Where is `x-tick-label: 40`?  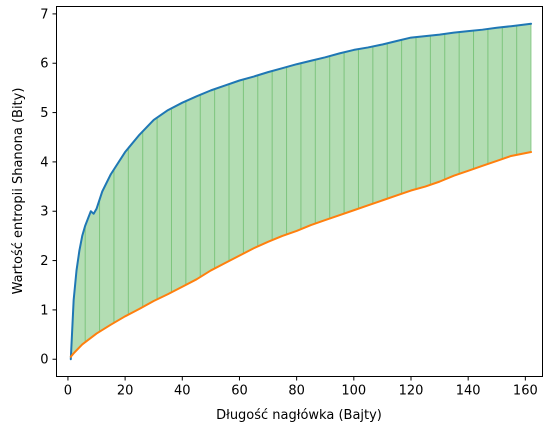 x-tick-label: 40 is located at coordinates (182, 391).